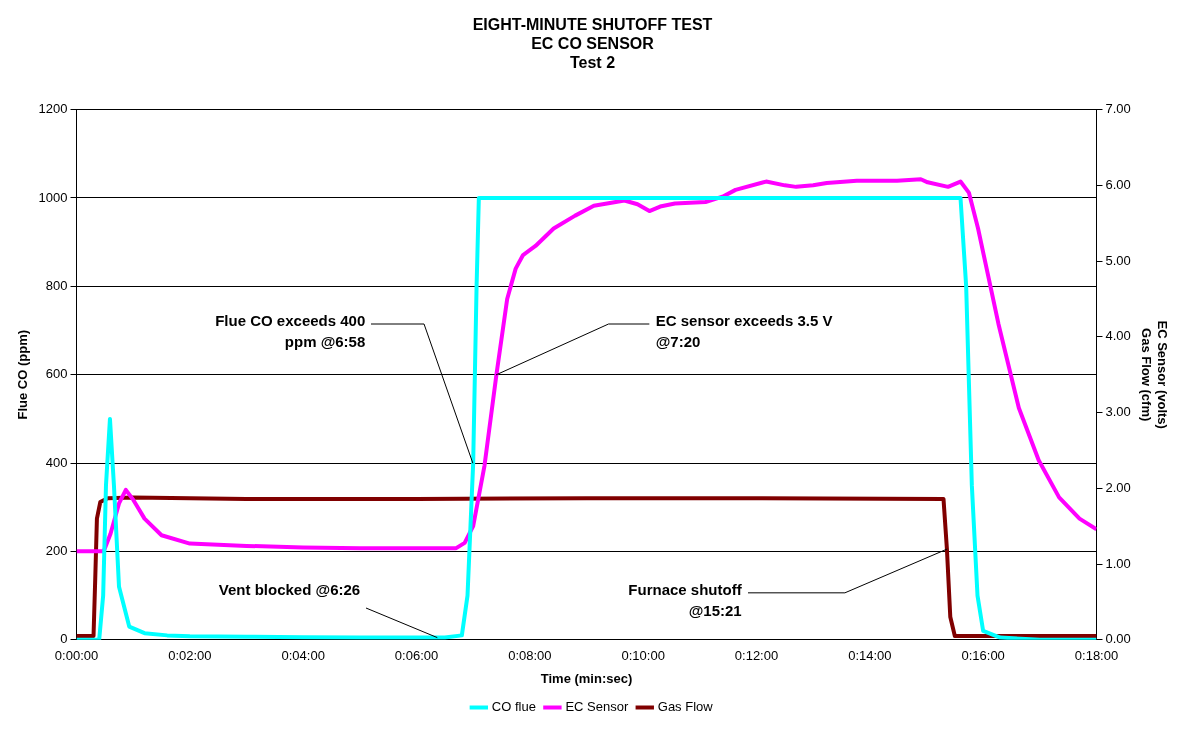 The height and width of the screenshot is (738, 1191). What do you see at coordinates (1096, 656) in the screenshot?
I see `x-tick-label: 0:18:00` at bounding box center [1096, 656].